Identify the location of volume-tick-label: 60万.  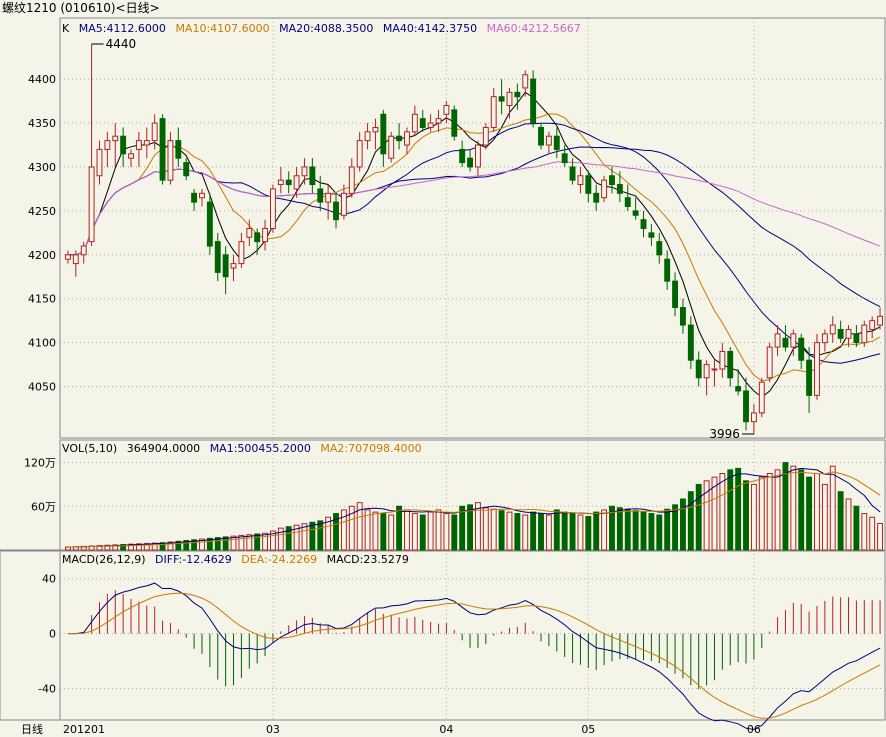
(43, 506).